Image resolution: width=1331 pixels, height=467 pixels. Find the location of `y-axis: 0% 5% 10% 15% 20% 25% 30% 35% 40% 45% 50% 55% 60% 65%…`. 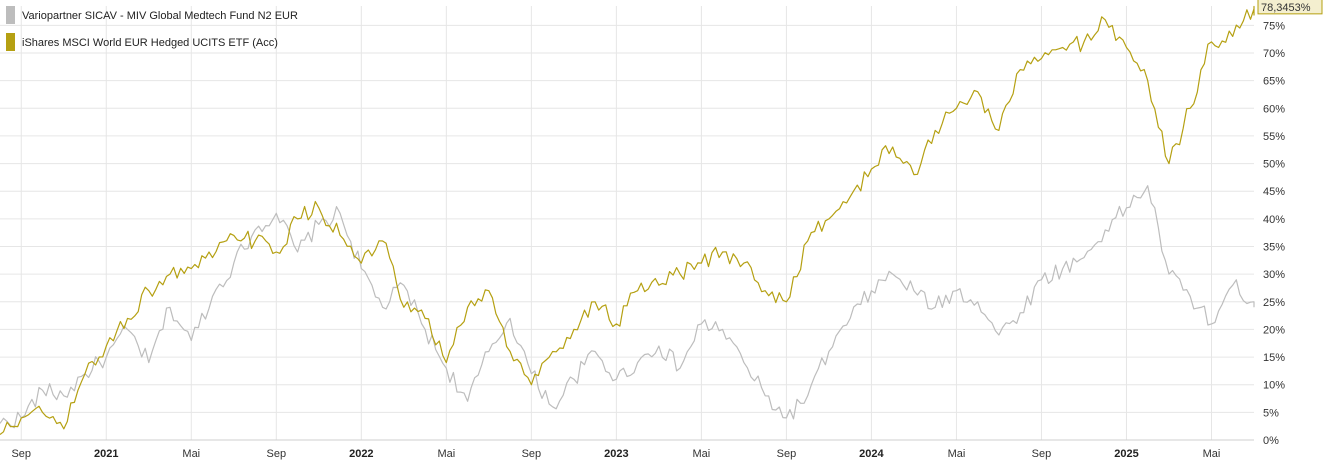

y-axis: 0% 5% 10% 15% 20% 25% 30% 35% 40% 45% 50% 55% 60% 65%… is located at coordinates (1274, 233).